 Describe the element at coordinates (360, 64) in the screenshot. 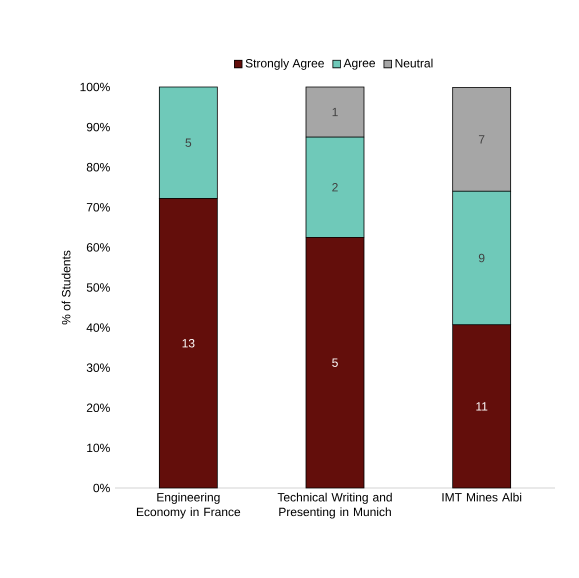

I see `legend-label: Agree` at that location.